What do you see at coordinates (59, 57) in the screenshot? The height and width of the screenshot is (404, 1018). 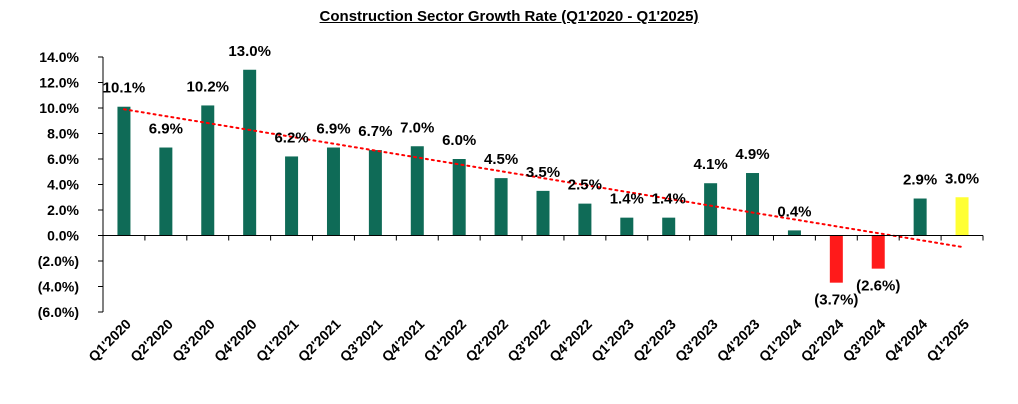 I see `y-tick-label: 14.0%` at bounding box center [59, 57].